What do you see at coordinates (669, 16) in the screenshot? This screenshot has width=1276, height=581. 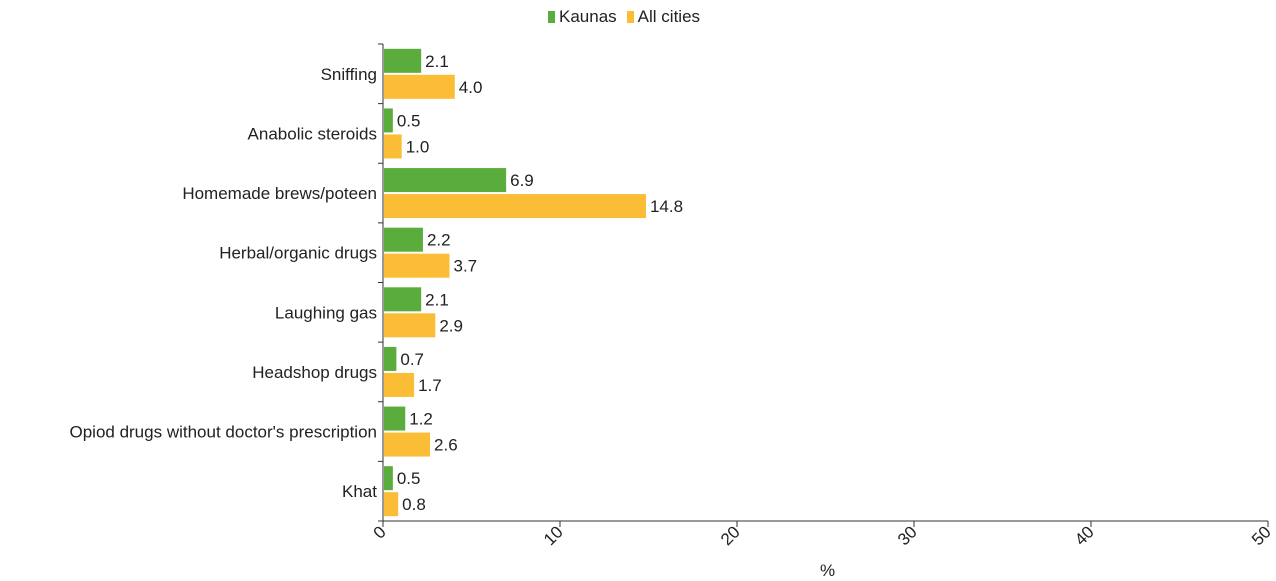 I see `legend-label-all-cities: All cities` at bounding box center [669, 16].